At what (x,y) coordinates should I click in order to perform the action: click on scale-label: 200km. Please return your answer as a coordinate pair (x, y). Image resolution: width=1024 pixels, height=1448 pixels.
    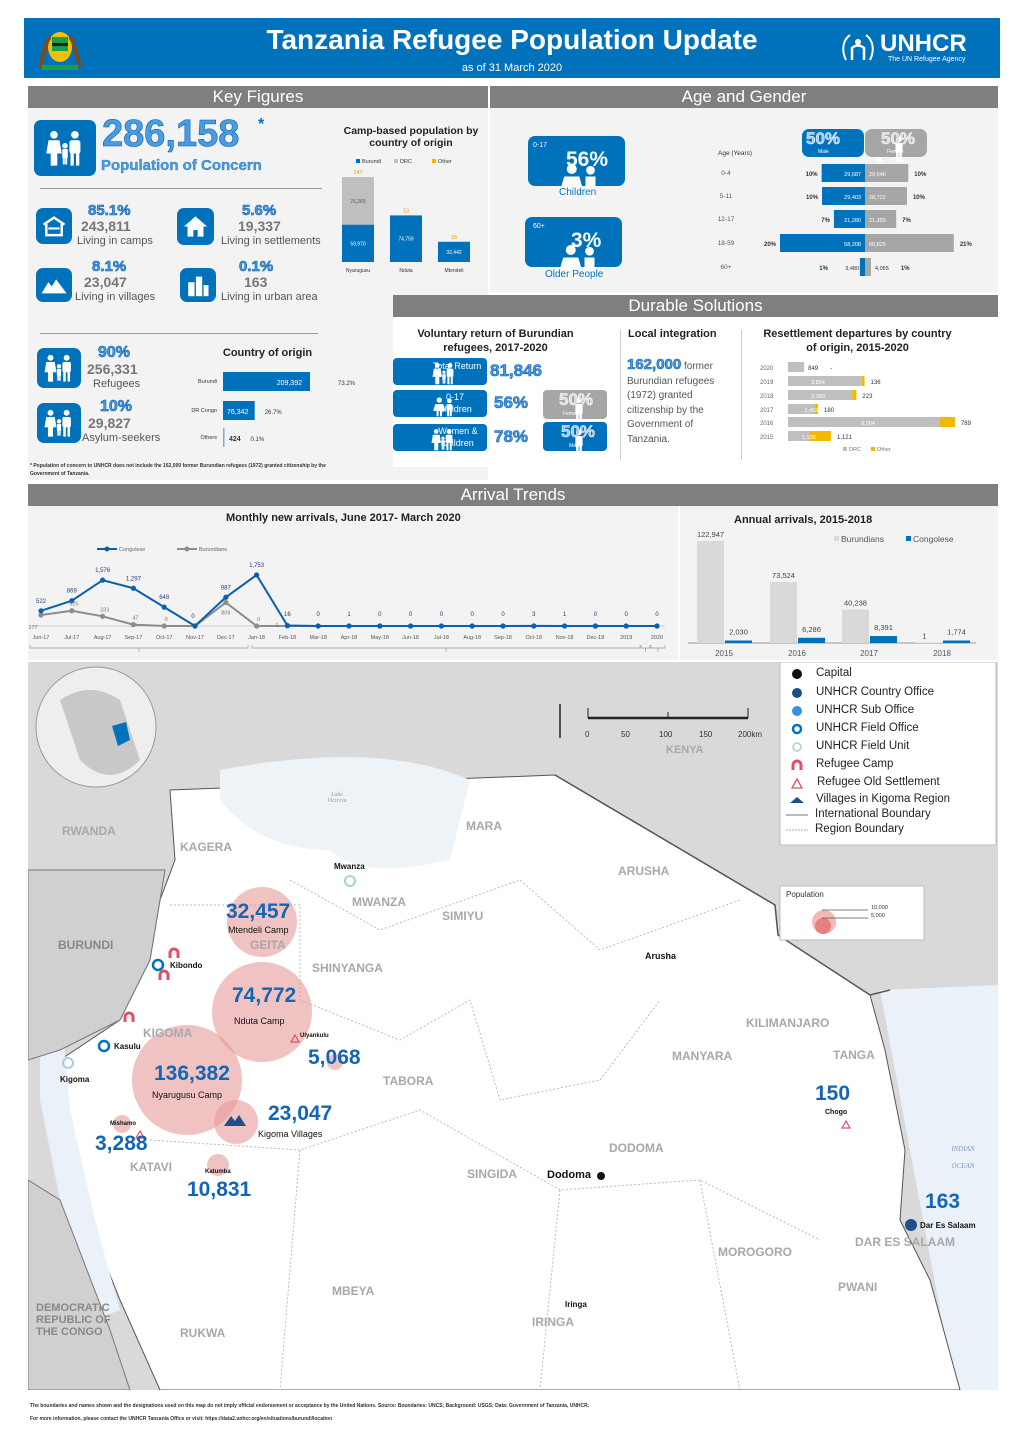
    Looking at the image, I should click on (750, 734).